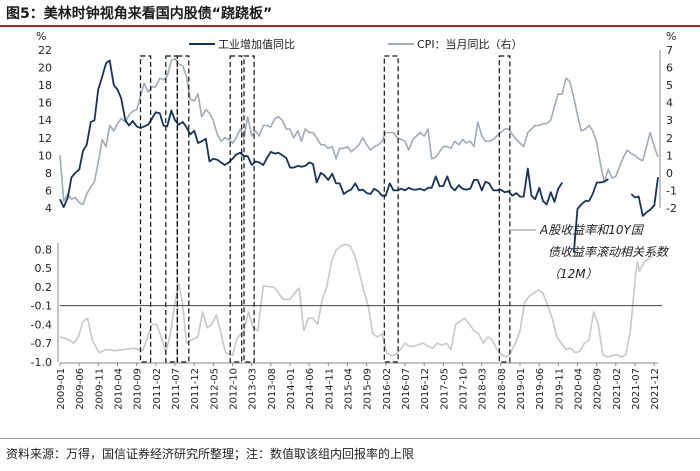  Describe the element at coordinates (291, 389) in the screenshot. I see `x-tick-label: 2014-01` at that location.